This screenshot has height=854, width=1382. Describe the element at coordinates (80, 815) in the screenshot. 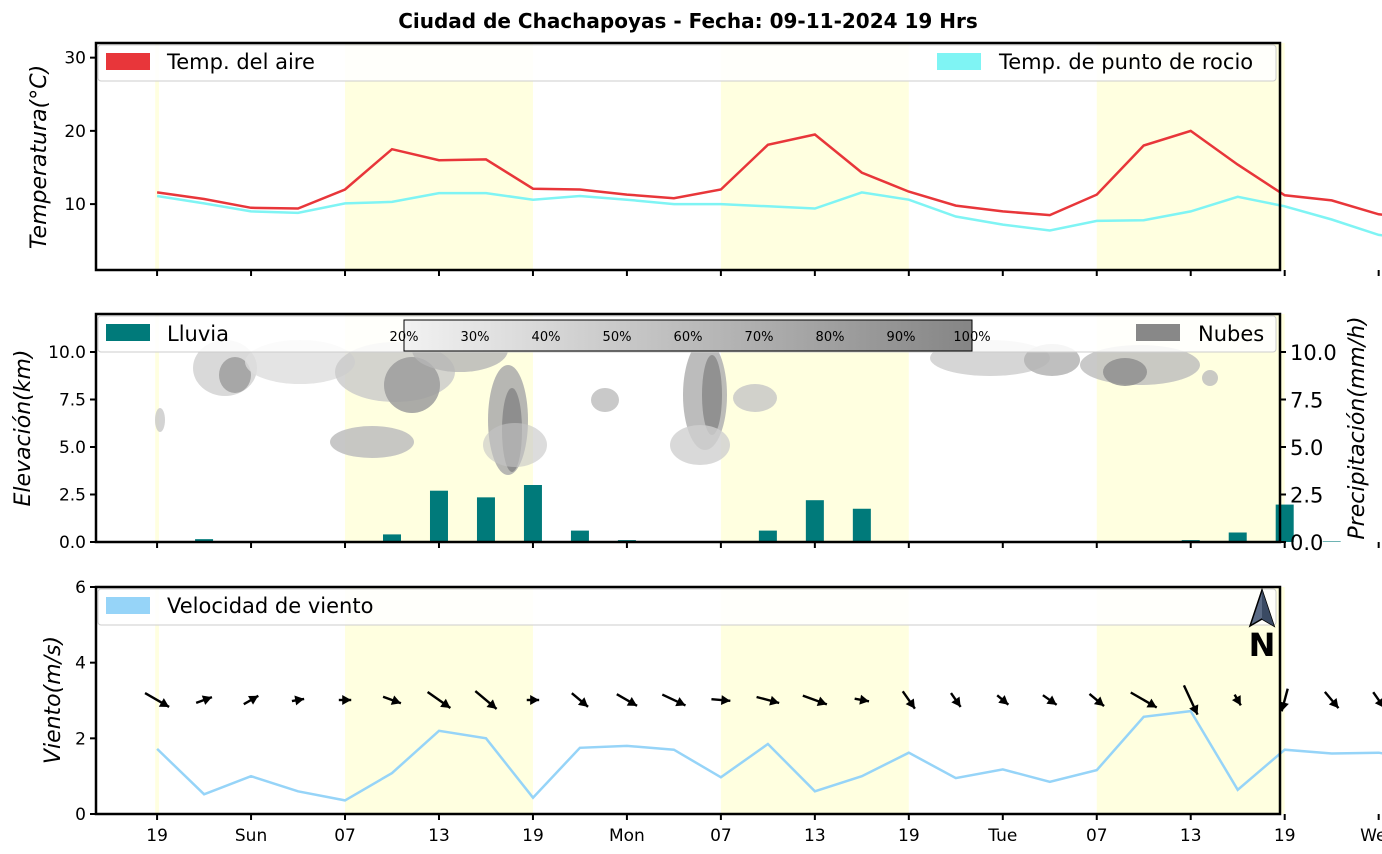

I see `wind-y-tick-label: 0` at that location.